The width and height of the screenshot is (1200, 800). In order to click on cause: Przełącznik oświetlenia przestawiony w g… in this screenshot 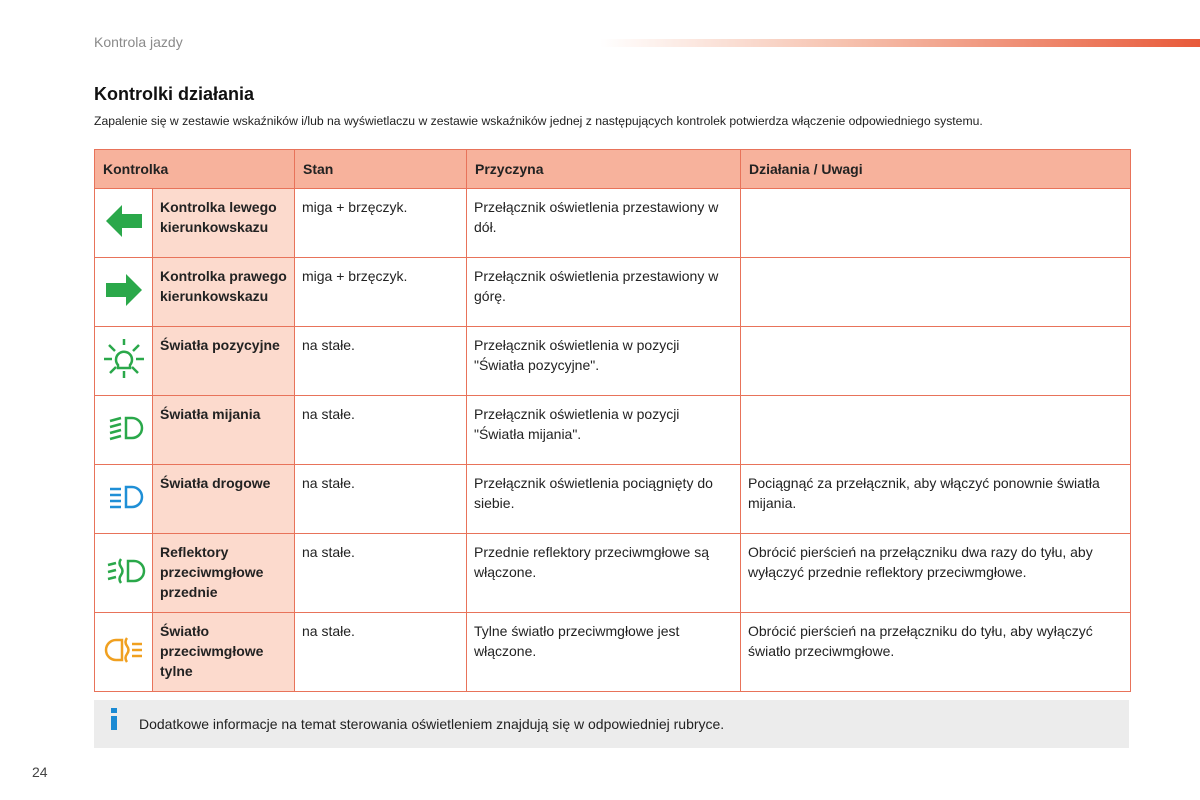, I will do `click(603, 292)`.